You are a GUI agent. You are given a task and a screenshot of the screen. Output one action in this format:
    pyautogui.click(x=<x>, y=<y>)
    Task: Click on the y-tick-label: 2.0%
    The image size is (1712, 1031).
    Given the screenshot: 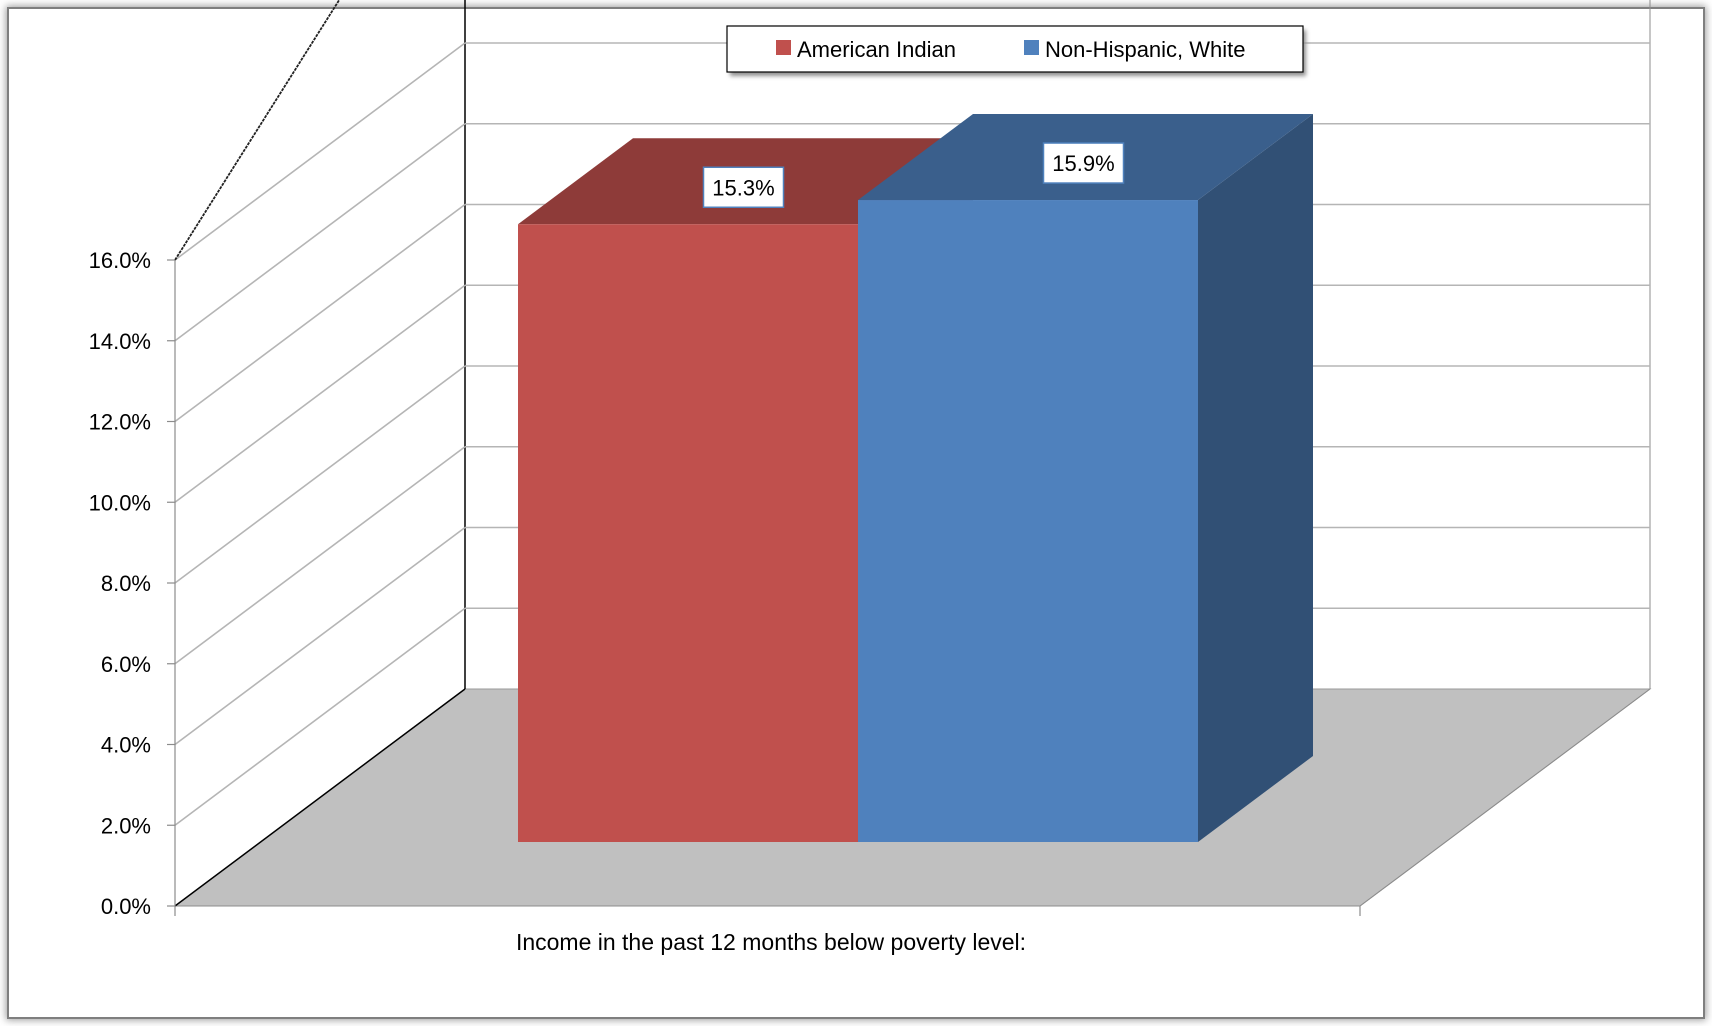 What is the action you would take?
    pyautogui.click(x=126, y=825)
    